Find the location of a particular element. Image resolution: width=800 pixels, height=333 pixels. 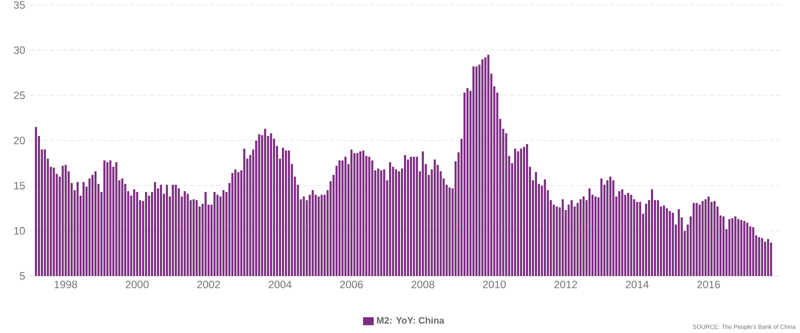

y-tick-label: 35 is located at coordinates (19, 5).